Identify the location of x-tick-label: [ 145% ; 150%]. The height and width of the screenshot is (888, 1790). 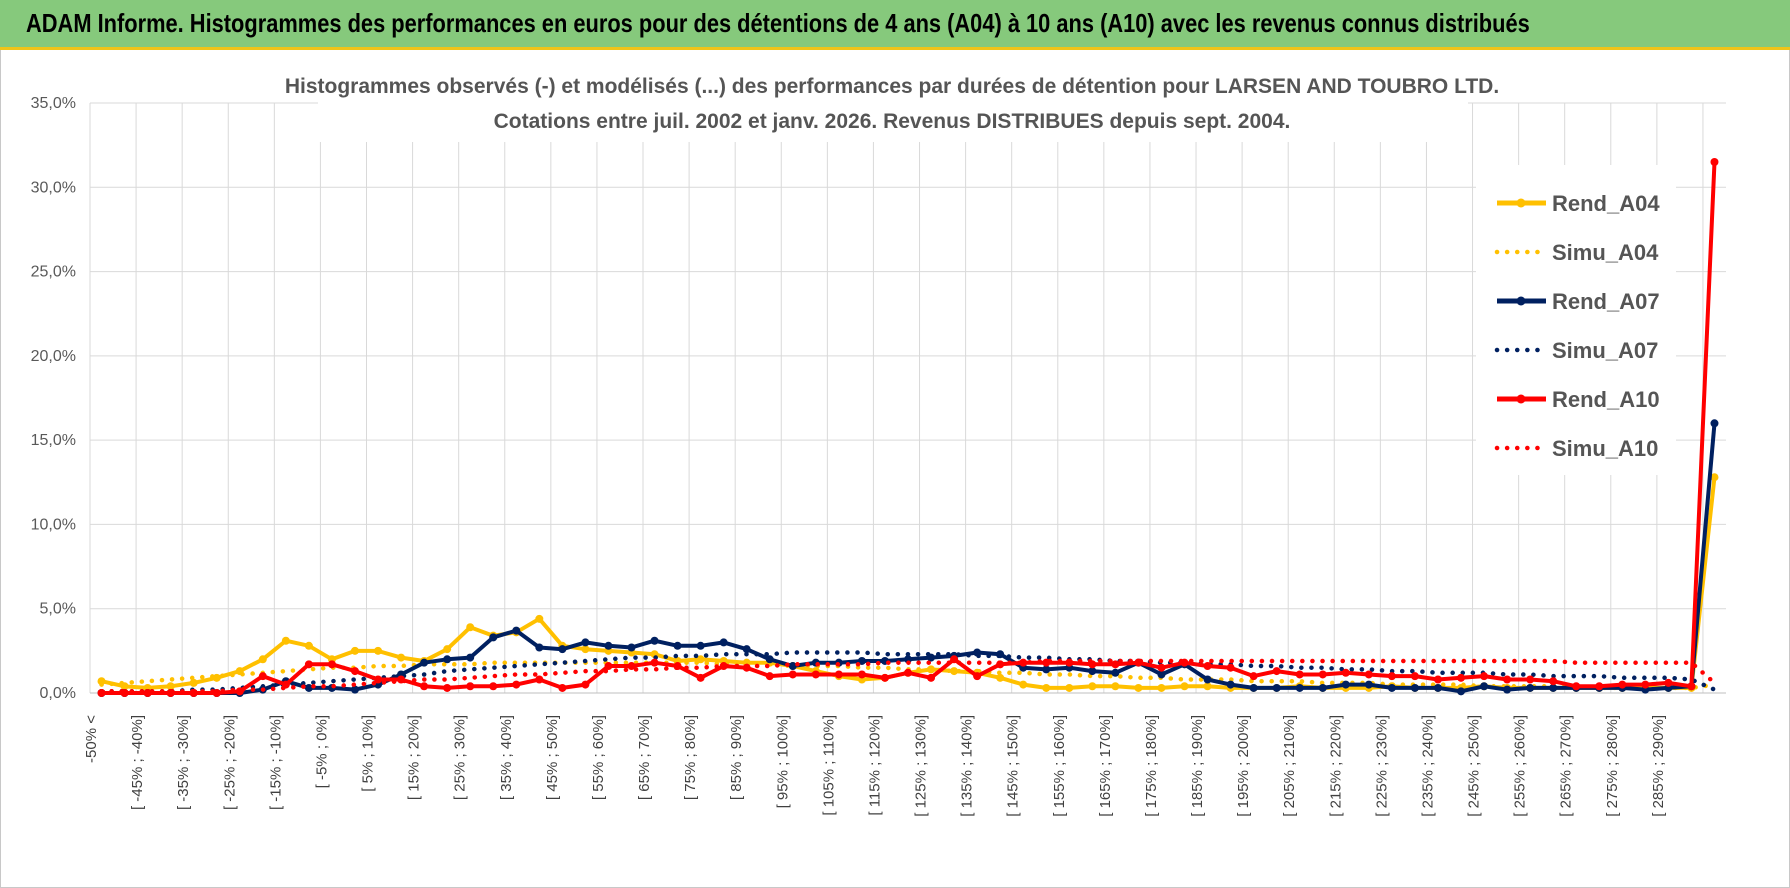
(1013, 766).